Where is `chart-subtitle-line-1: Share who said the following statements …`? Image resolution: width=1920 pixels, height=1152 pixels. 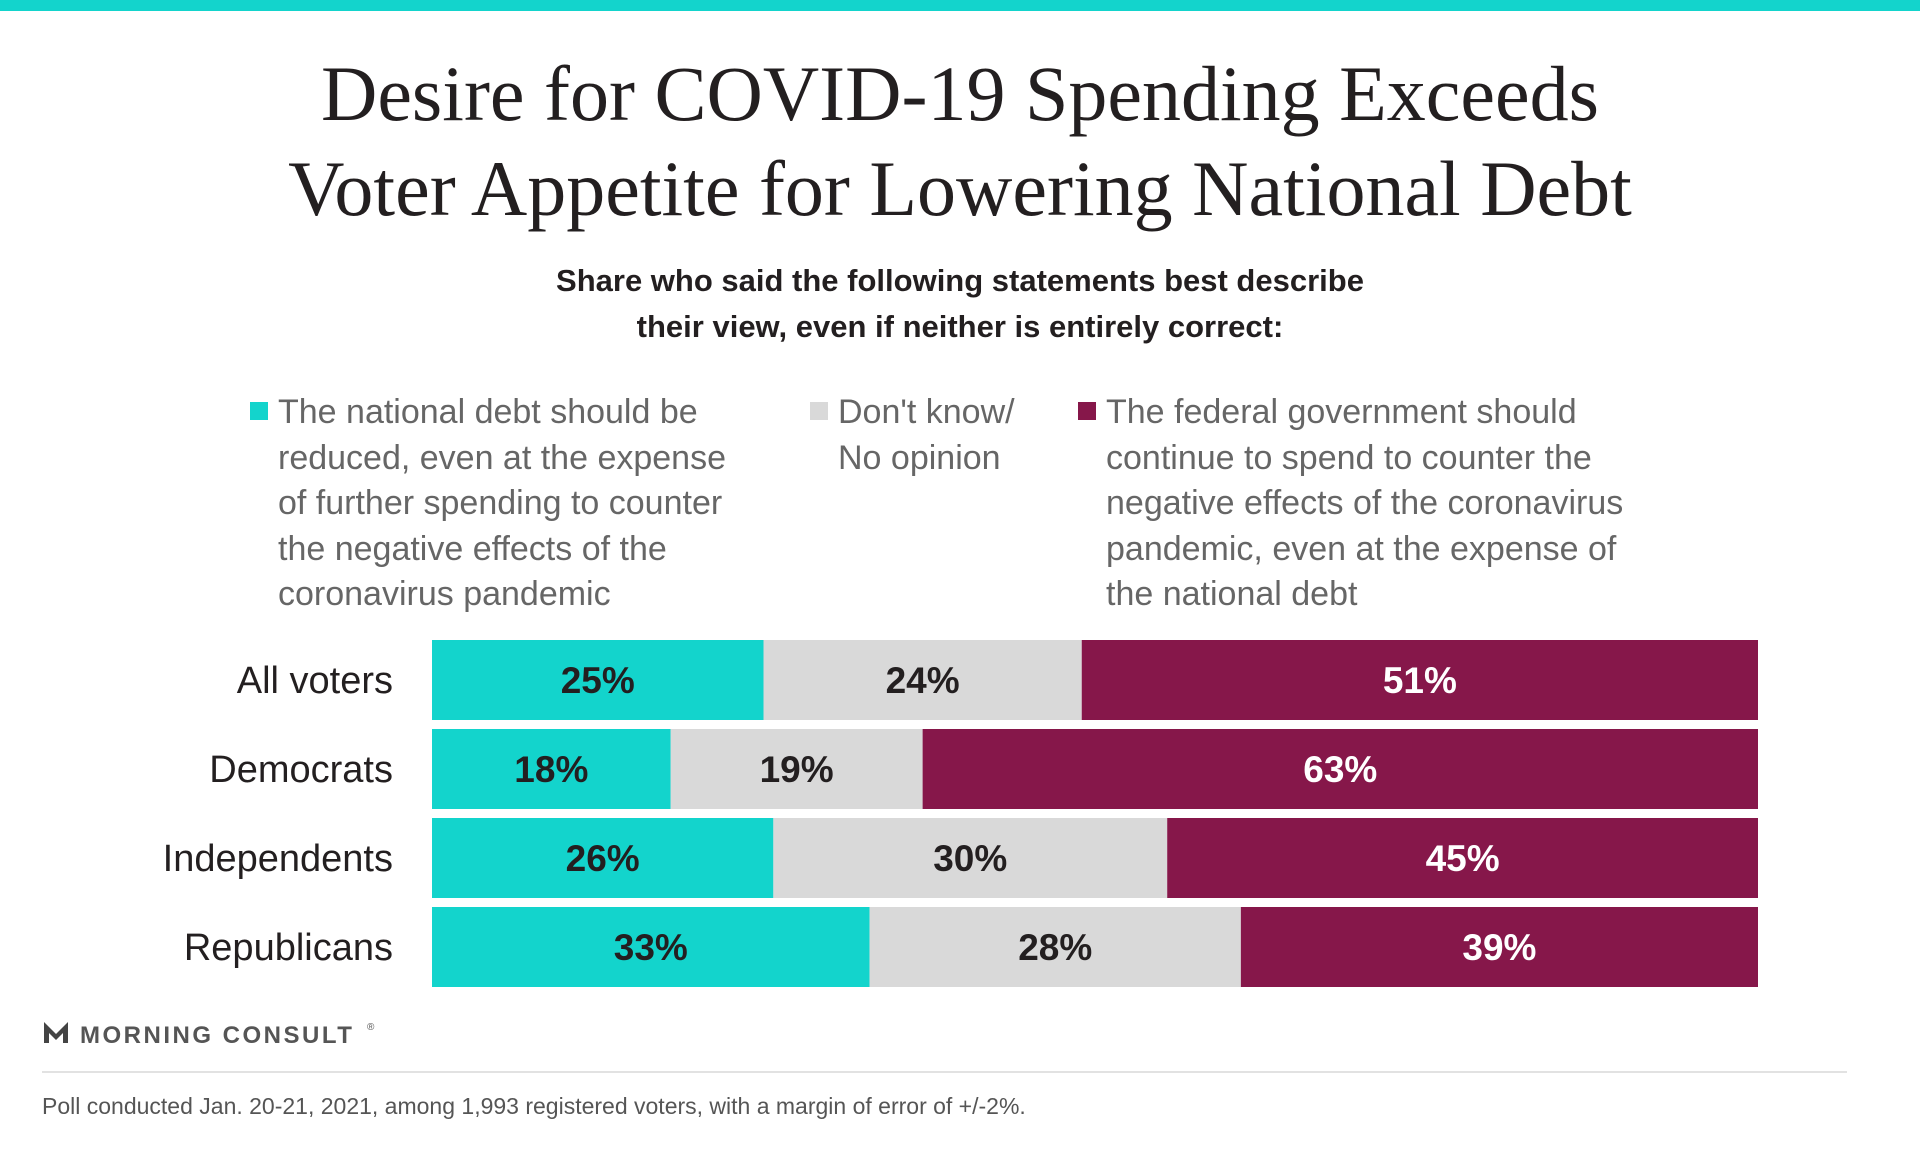
chart-subtitle-line-1: Share who said the following statements … is located at coordinates (960, 280).